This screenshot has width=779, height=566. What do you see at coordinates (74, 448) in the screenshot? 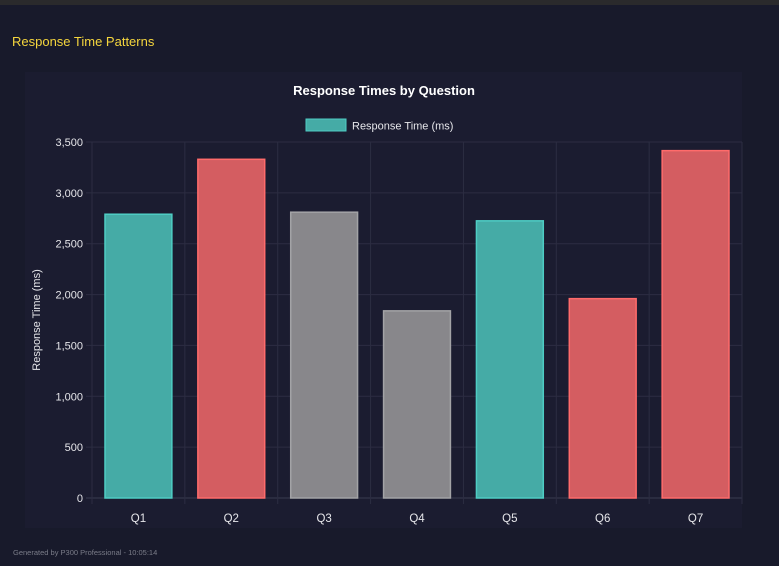
I see `y-tick-label: 500` at bounding box center [74, 448].